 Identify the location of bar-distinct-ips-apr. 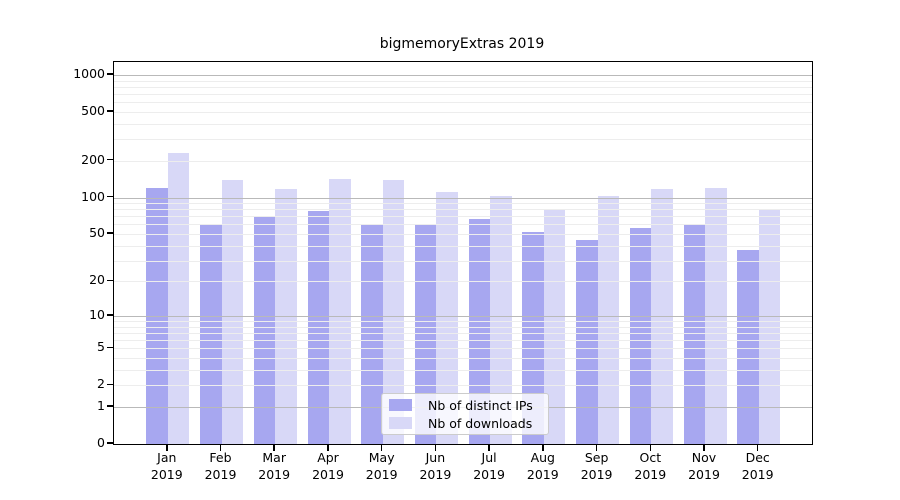
(318, 327).